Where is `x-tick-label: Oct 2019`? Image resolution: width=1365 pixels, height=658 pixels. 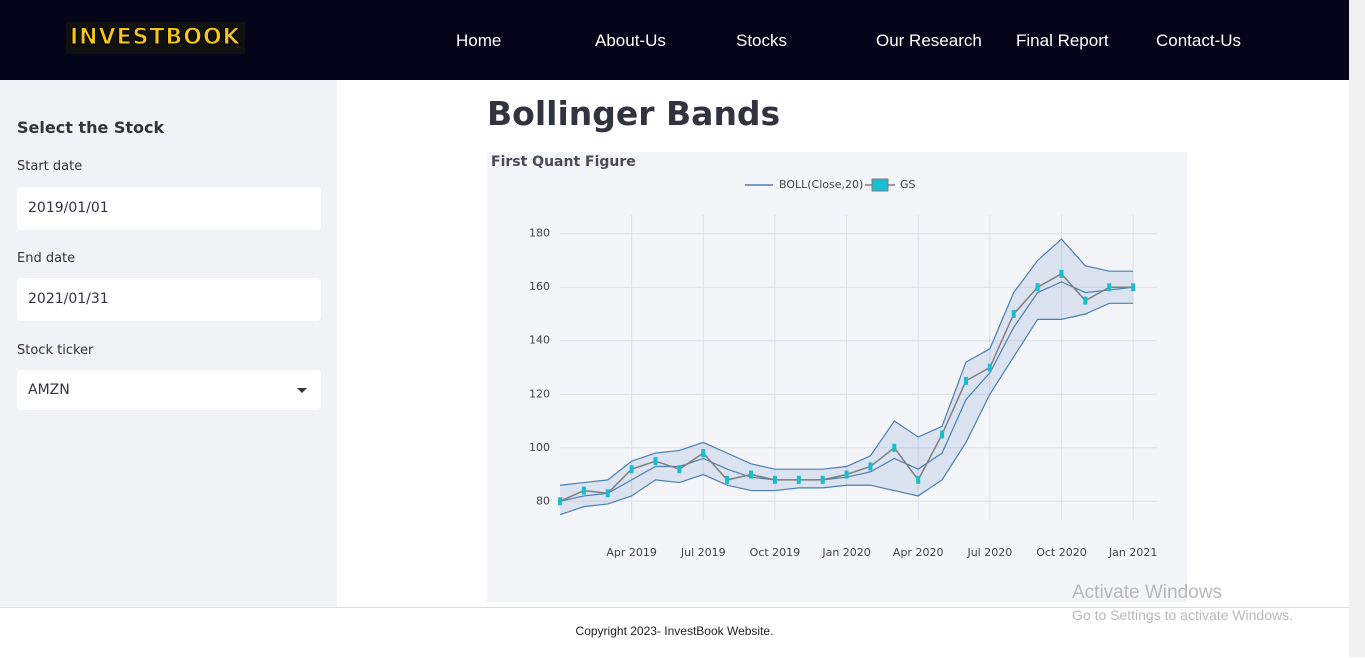 x-tick-label: Oct 2019 is located at coordinates (775, 552).